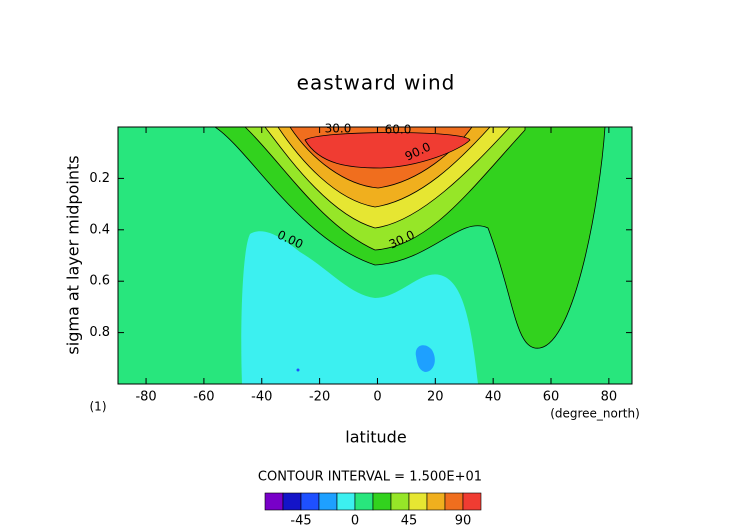 The height and width of the screenshot is (532, 752). Describe the element at coordinates (375, 437) in the screenshot. I see `x-axis-label: latitude` at that location.